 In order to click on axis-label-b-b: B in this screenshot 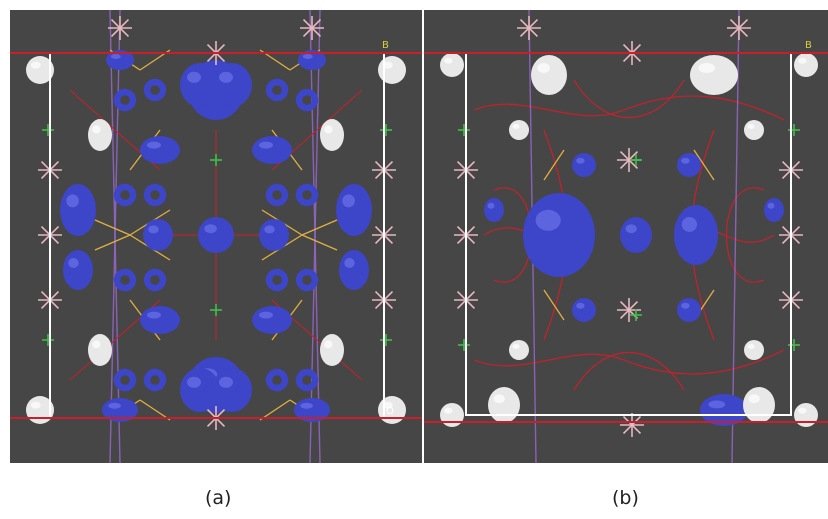, I will do `click(808, 45)`.